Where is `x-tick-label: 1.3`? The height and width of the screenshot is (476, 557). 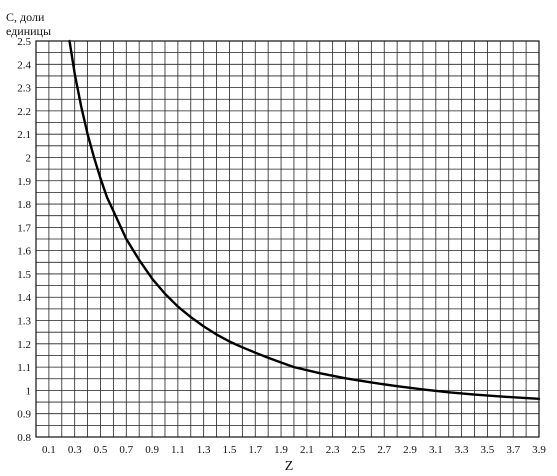
x-tick-label: 1.3 is located at coordinates (204, 450).